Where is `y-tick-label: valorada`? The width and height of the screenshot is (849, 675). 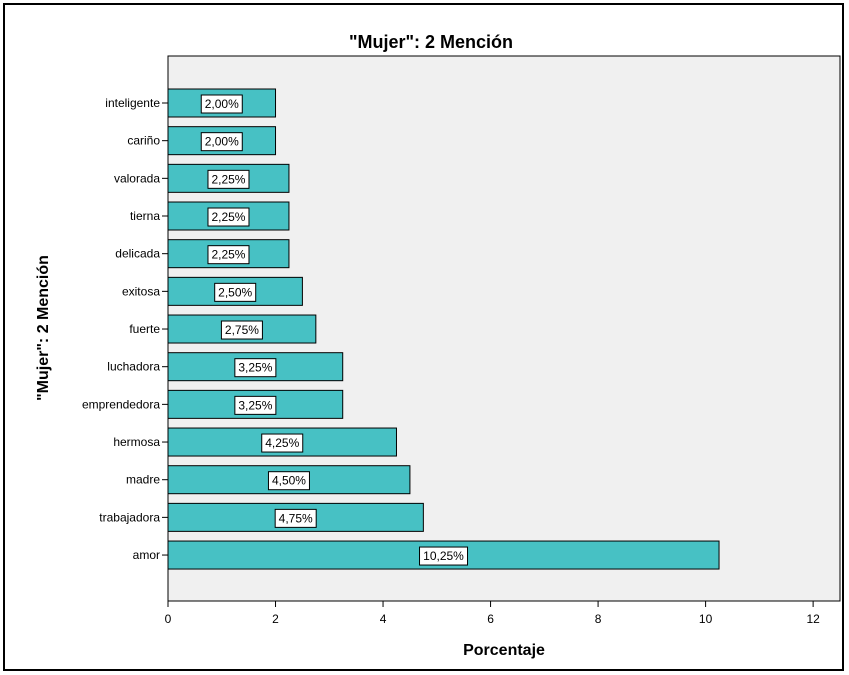
y-tick-label: valorada is located at coordinates (137, 178).